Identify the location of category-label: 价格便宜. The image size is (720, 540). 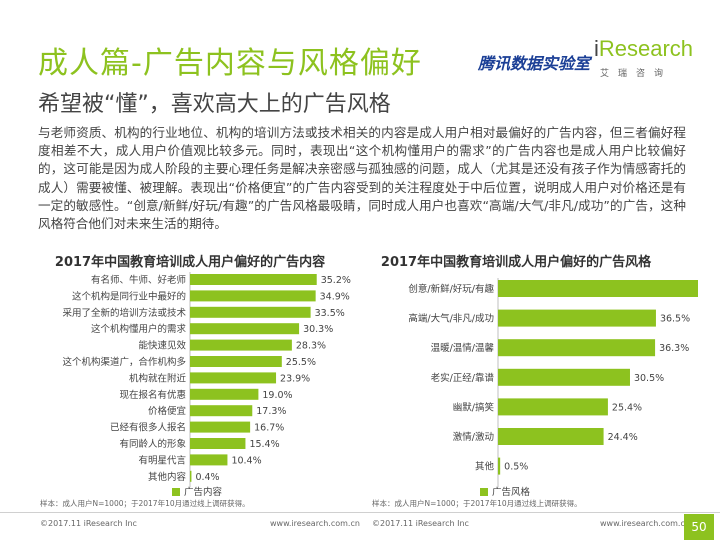
(167, 411).